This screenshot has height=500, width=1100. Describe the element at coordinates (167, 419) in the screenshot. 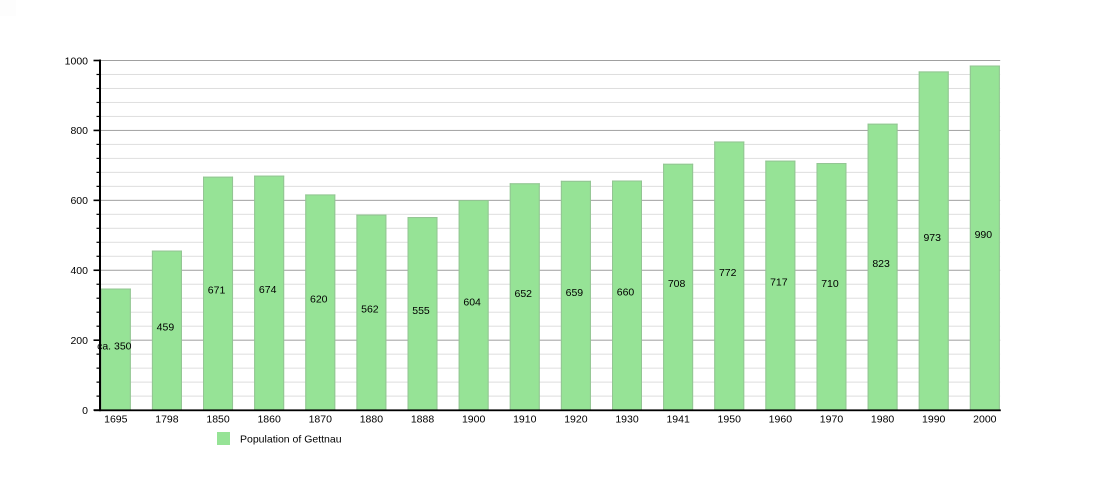

I see `svg-text: 1798` at that location.